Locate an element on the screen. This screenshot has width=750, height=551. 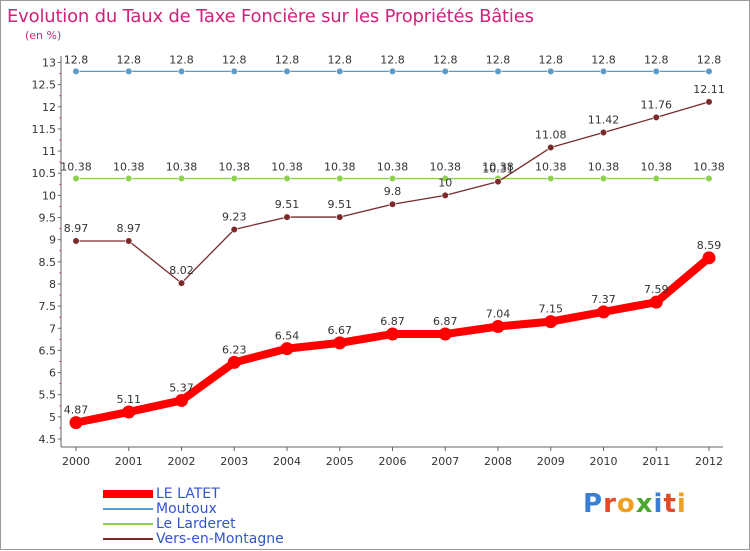
y-tick-label: 8 is located at coordinates (52, 284).